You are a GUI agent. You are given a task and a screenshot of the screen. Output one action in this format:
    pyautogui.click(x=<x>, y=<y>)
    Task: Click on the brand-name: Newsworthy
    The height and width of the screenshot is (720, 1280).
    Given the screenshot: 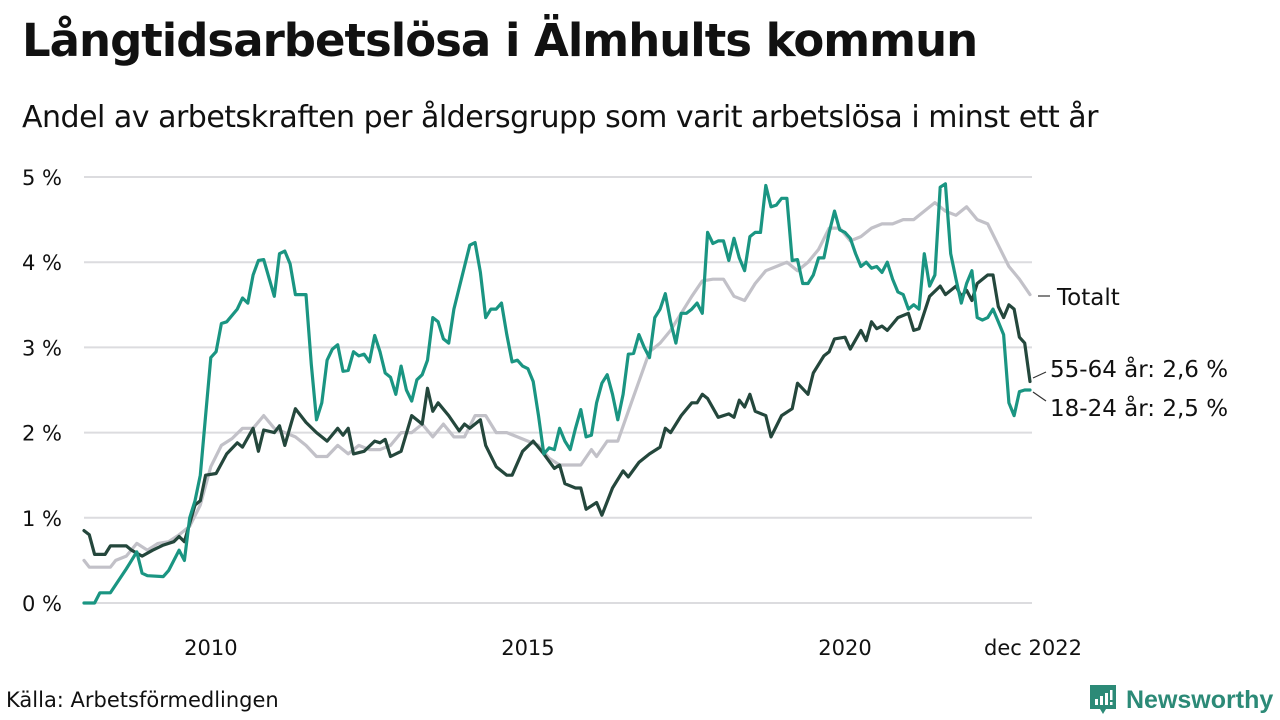 What is the action you would take?
    pyautogui.click(x=1200, y=699)
    